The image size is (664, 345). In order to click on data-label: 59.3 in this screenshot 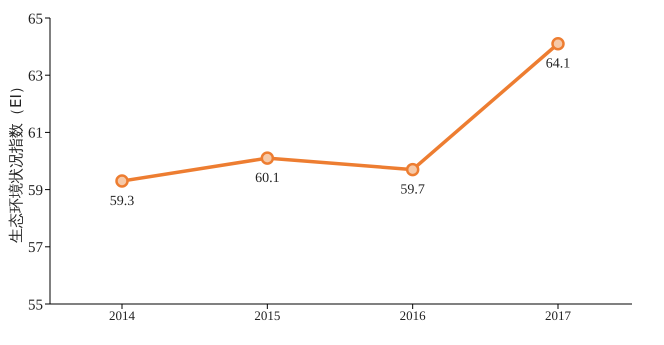, I will do `click(122, 202)`.